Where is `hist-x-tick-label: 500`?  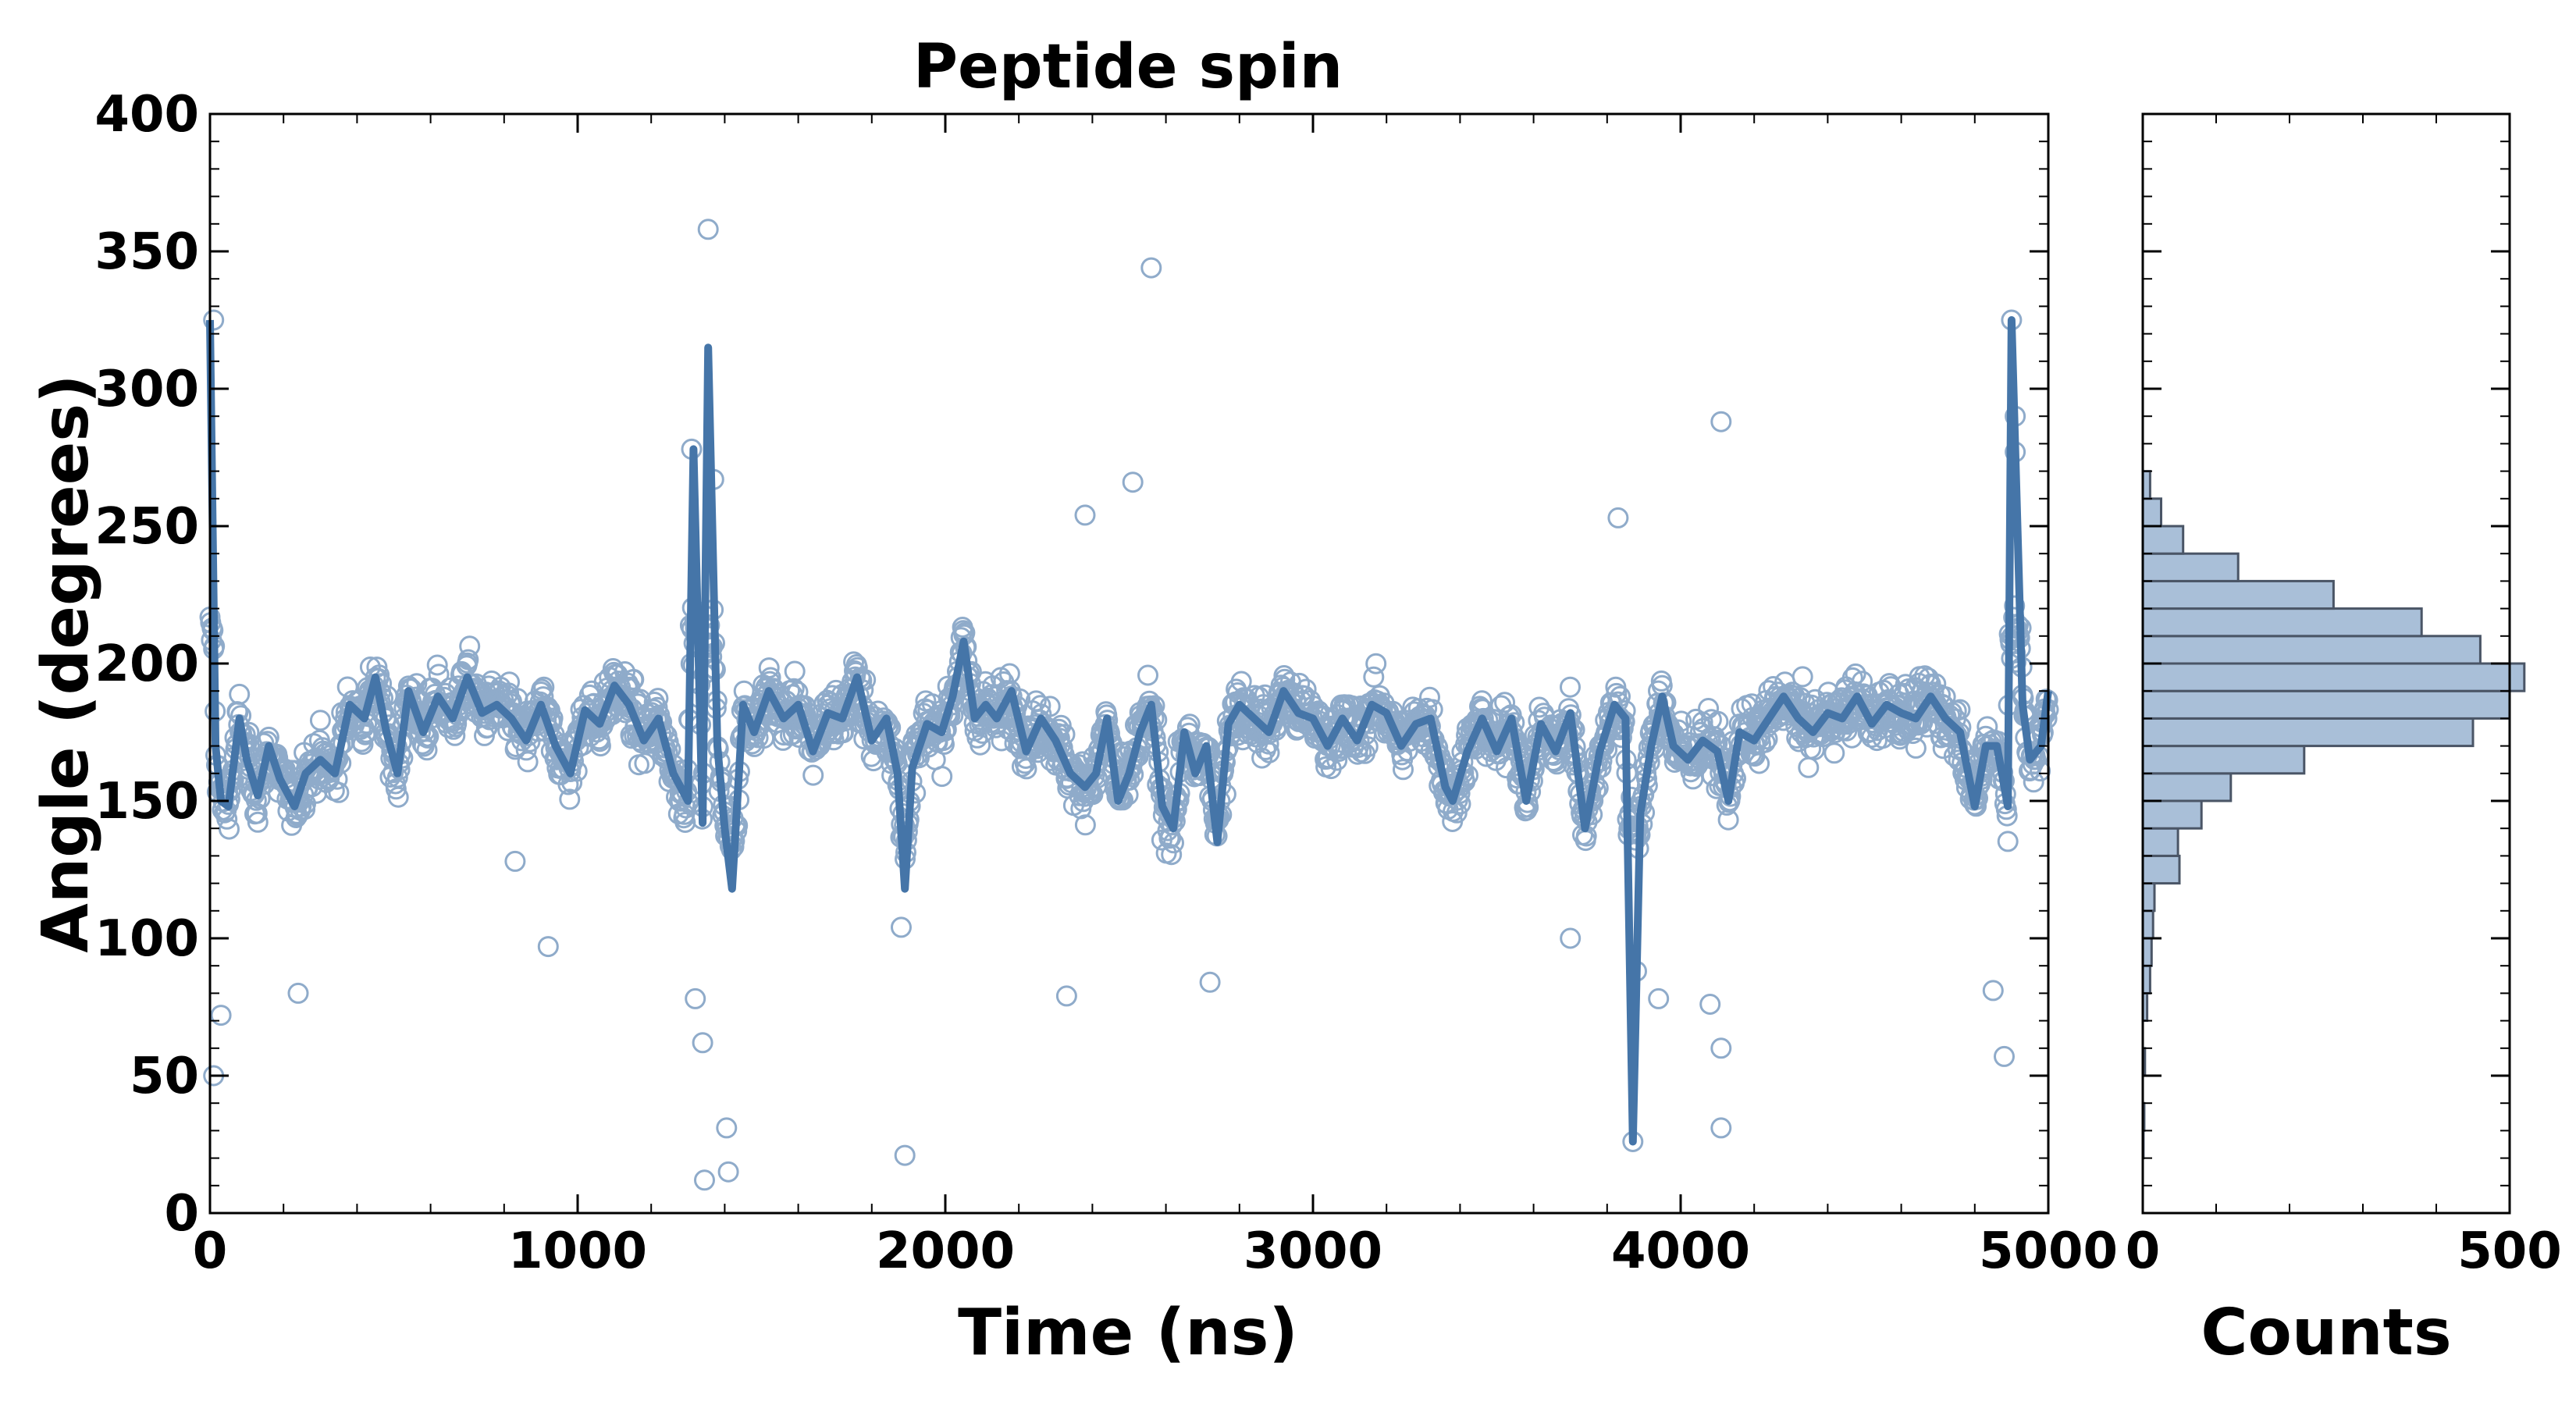
hist-x-tick-label: 500 is located at coordinates (2509, 1251).